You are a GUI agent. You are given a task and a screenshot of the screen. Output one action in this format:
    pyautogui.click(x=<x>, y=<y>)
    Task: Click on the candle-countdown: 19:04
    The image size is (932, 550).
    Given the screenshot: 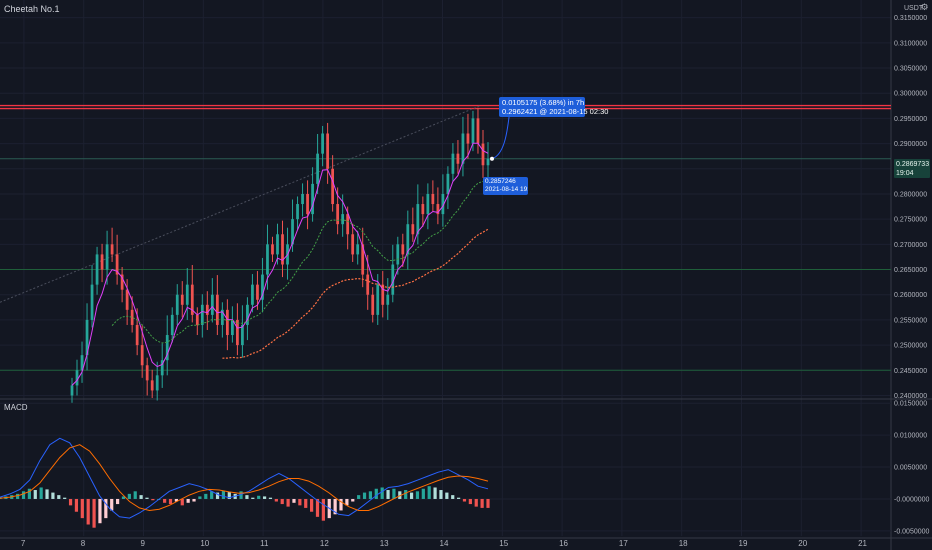 What is the action you would take?
    pyautogui.click(x=905, y=173)
    